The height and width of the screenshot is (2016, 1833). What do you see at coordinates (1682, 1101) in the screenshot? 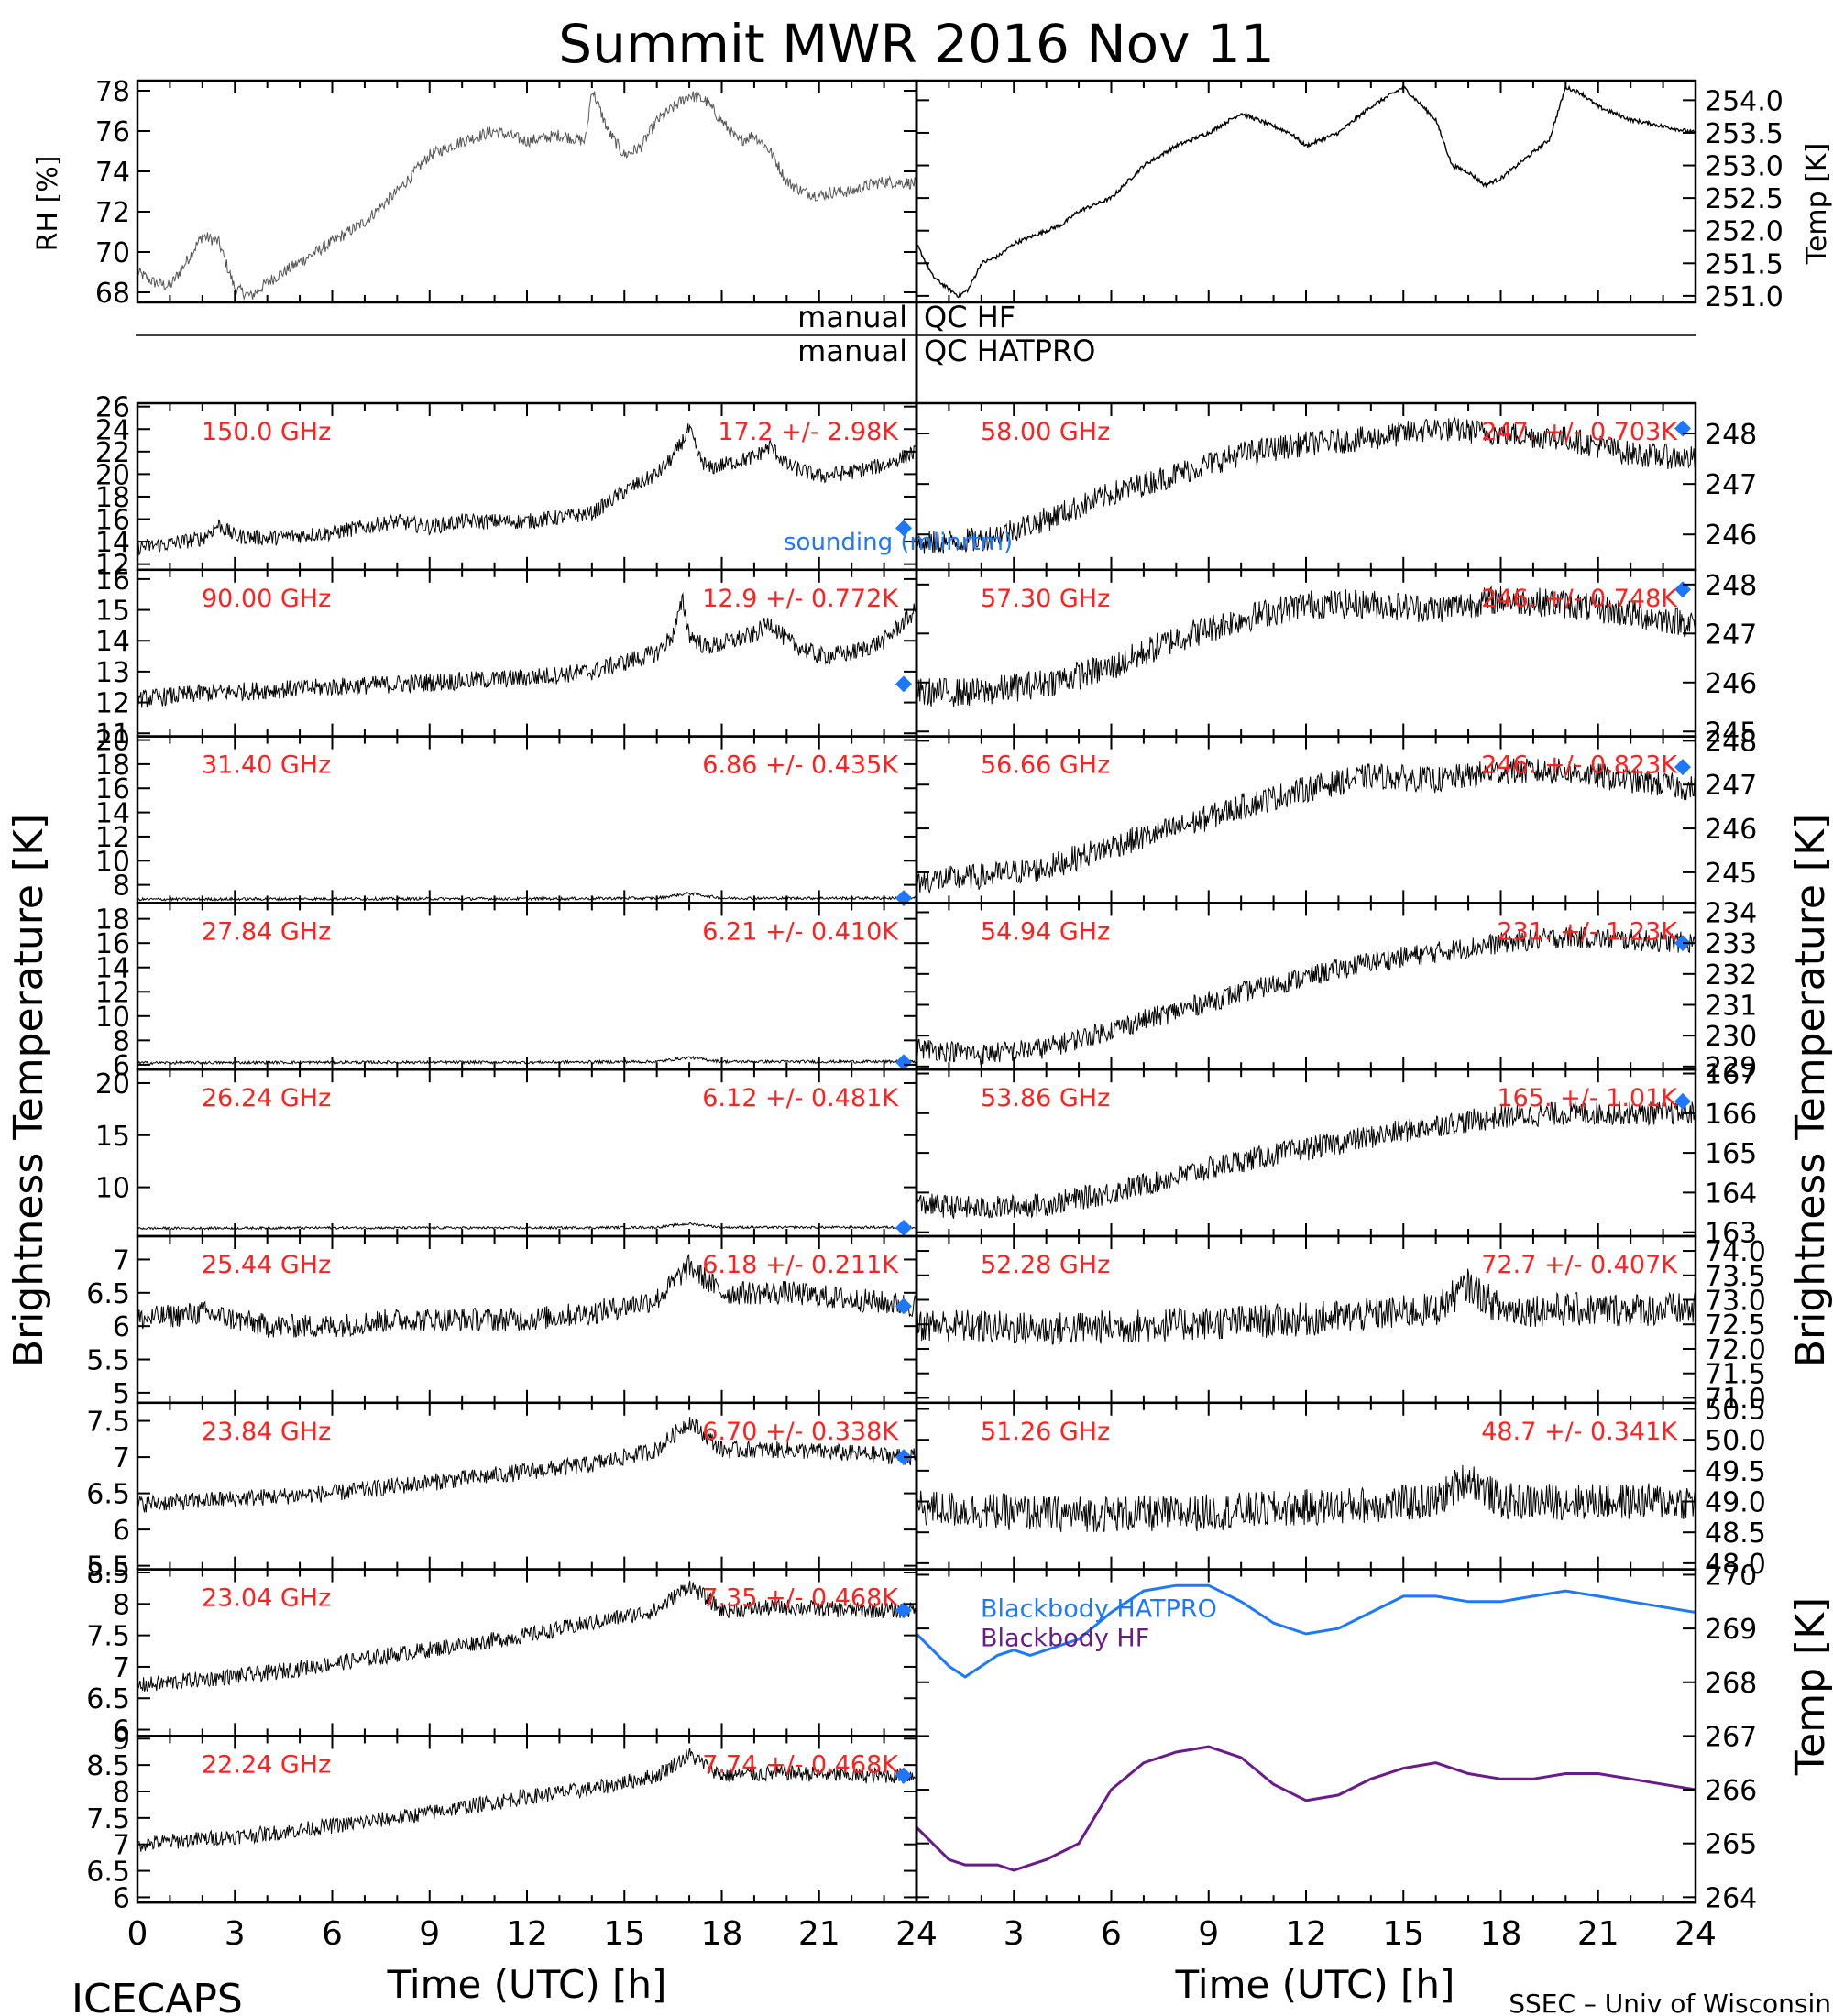
I see `right-channel-4-sounding-marker` at bounding box center [1682, 1101].